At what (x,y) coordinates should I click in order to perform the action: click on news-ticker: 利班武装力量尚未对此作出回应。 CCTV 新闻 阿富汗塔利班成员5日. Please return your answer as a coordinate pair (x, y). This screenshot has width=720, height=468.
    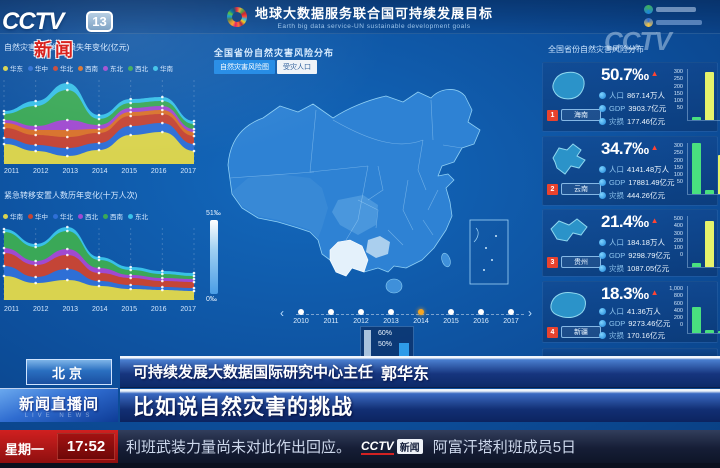
    Looking at the image, I should click on (419, 446).